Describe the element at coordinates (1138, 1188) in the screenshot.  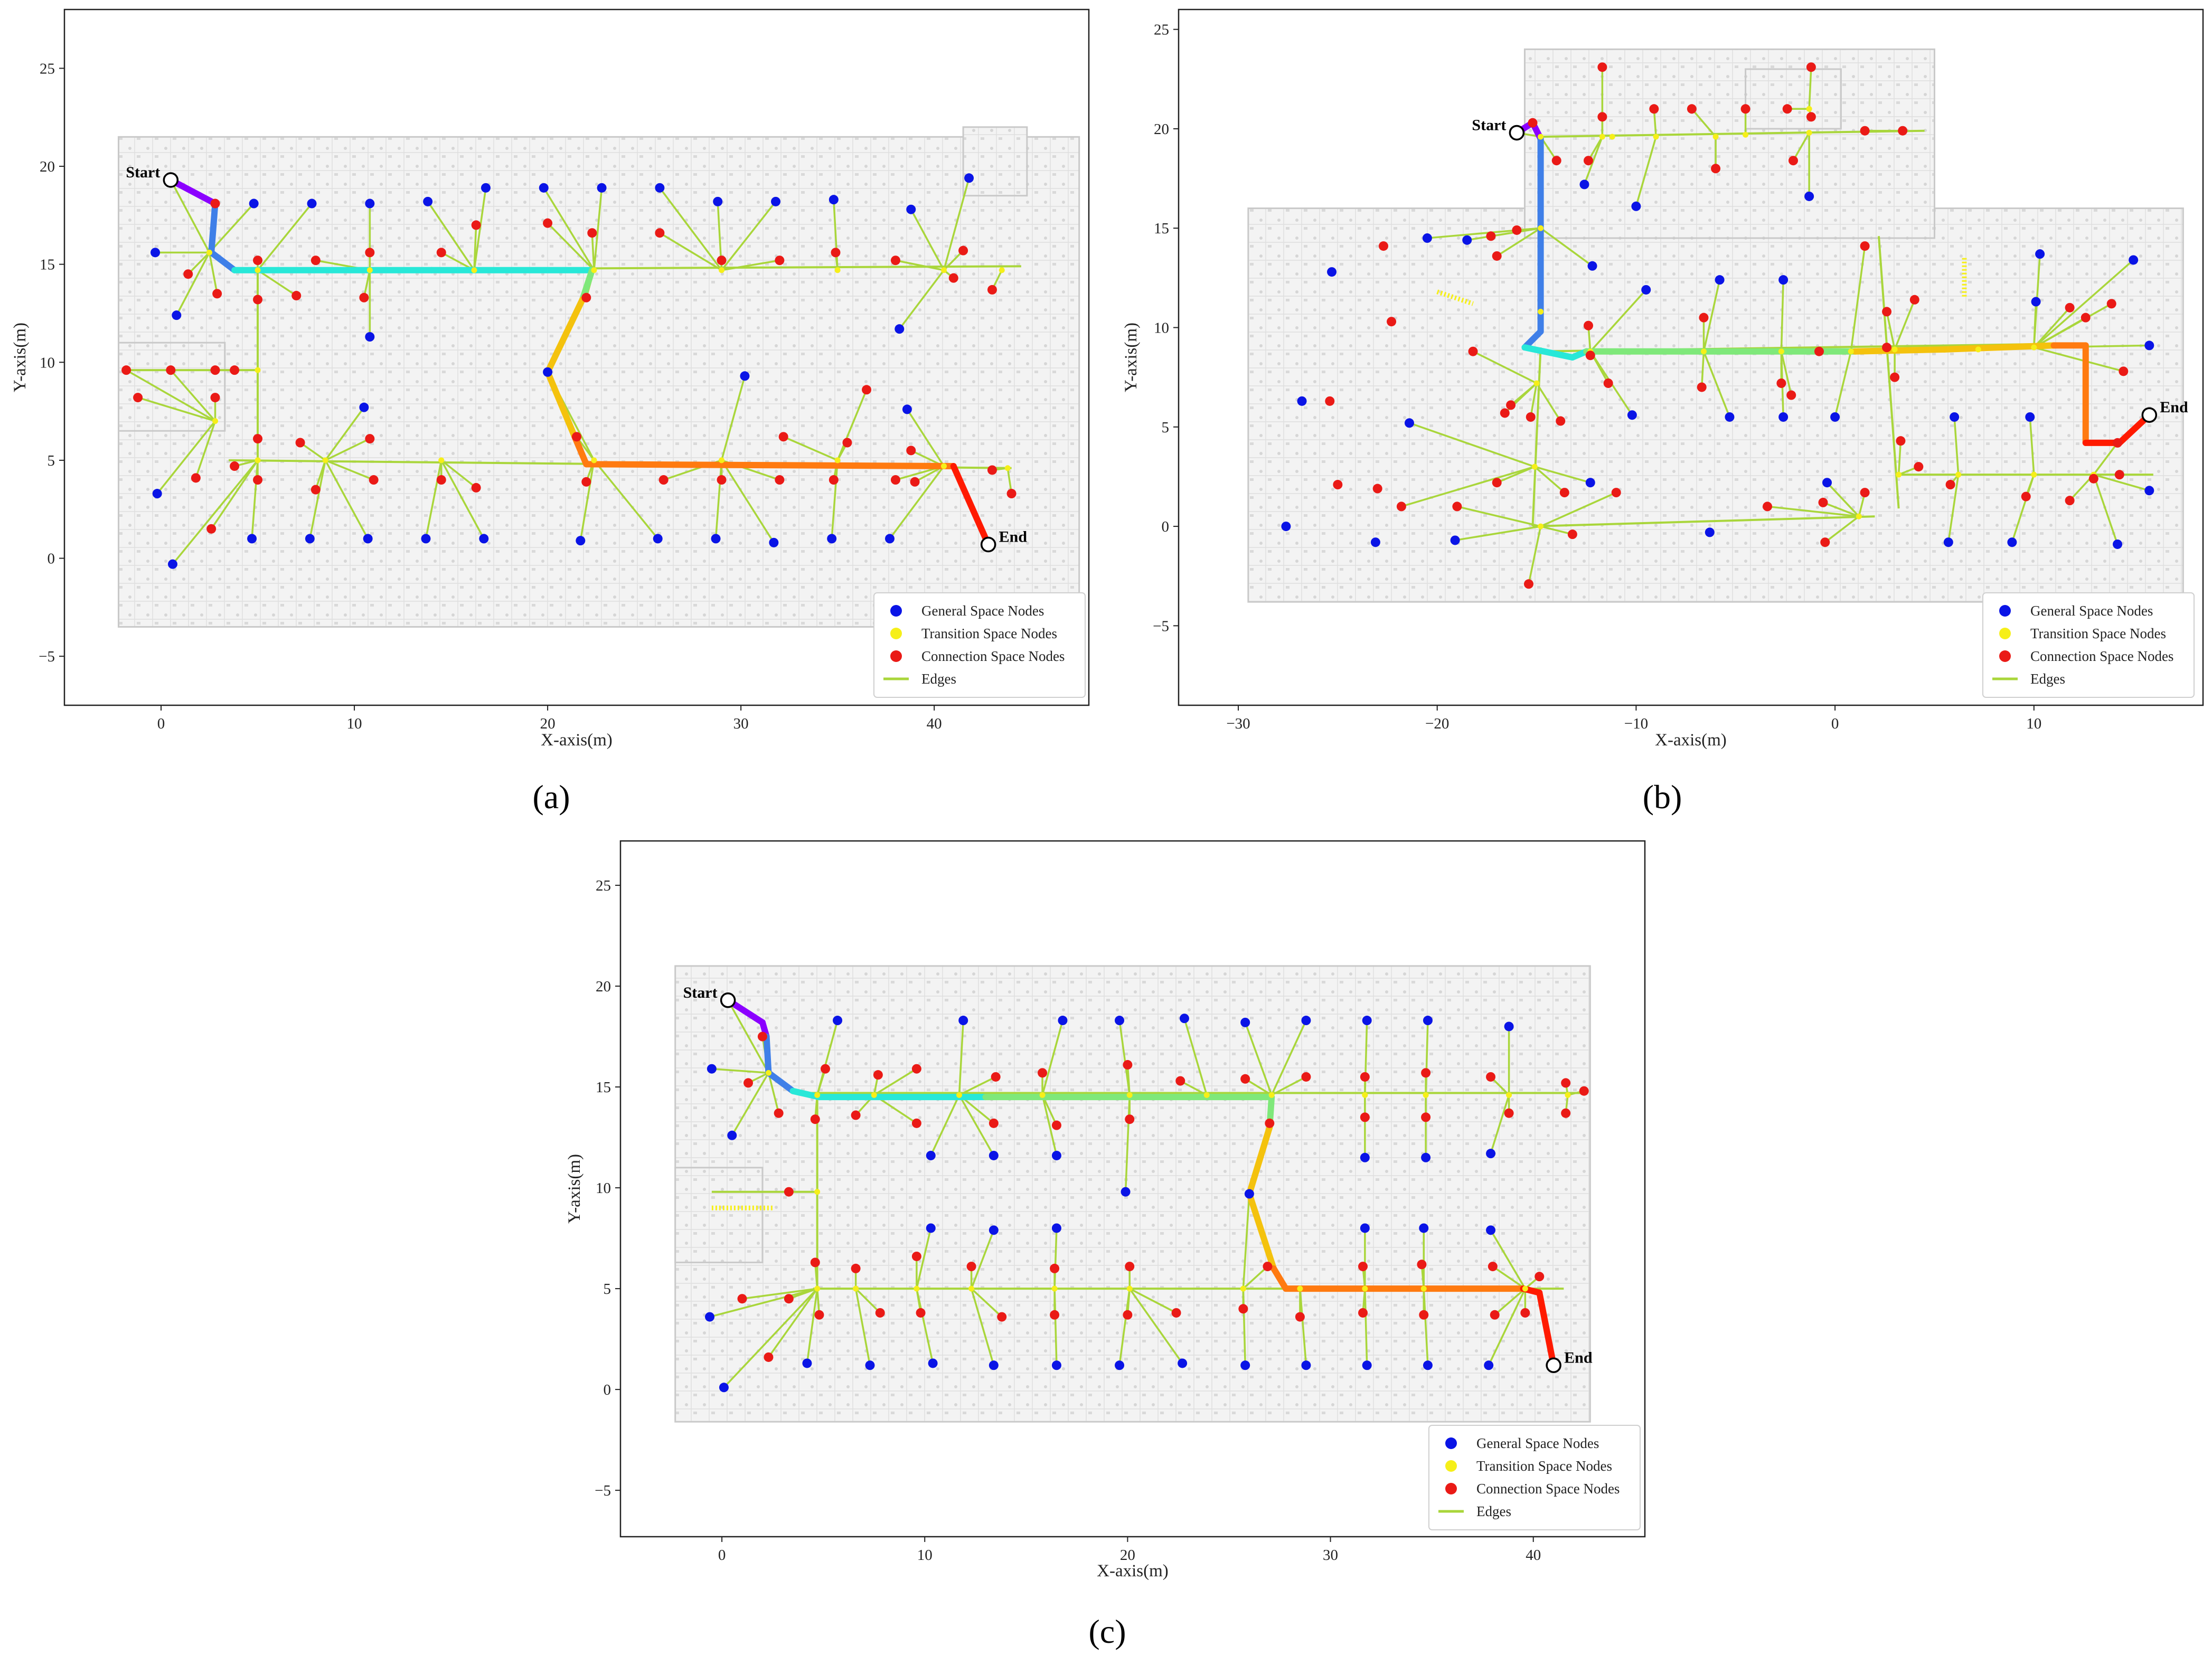
I see `panel-c-nodes: Start End` at that location.